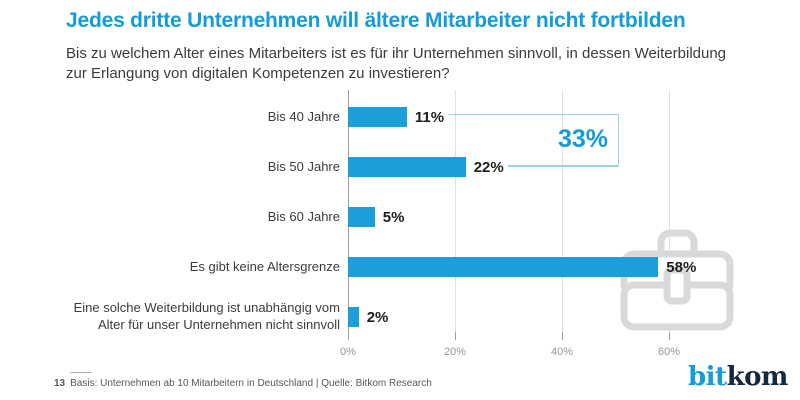  I want to click on bar-zone: 11%, so click(396, 117).